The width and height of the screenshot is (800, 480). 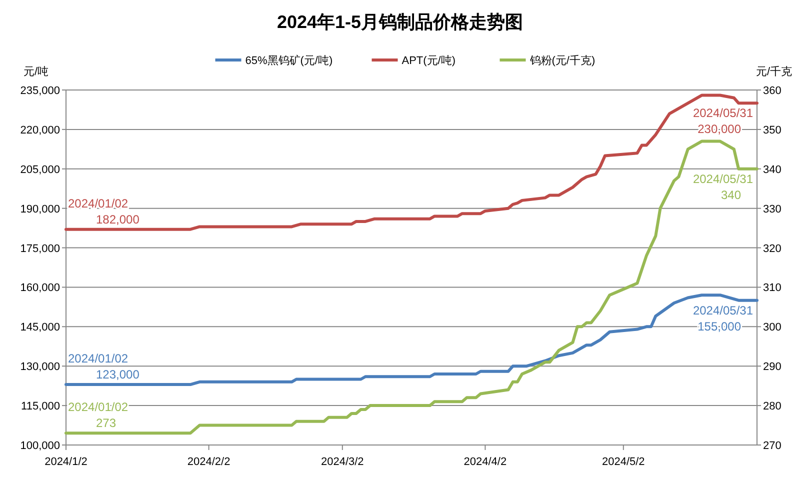 I want to click on data-label: 2024/01/02 123,000, so click(x=104, y=367).